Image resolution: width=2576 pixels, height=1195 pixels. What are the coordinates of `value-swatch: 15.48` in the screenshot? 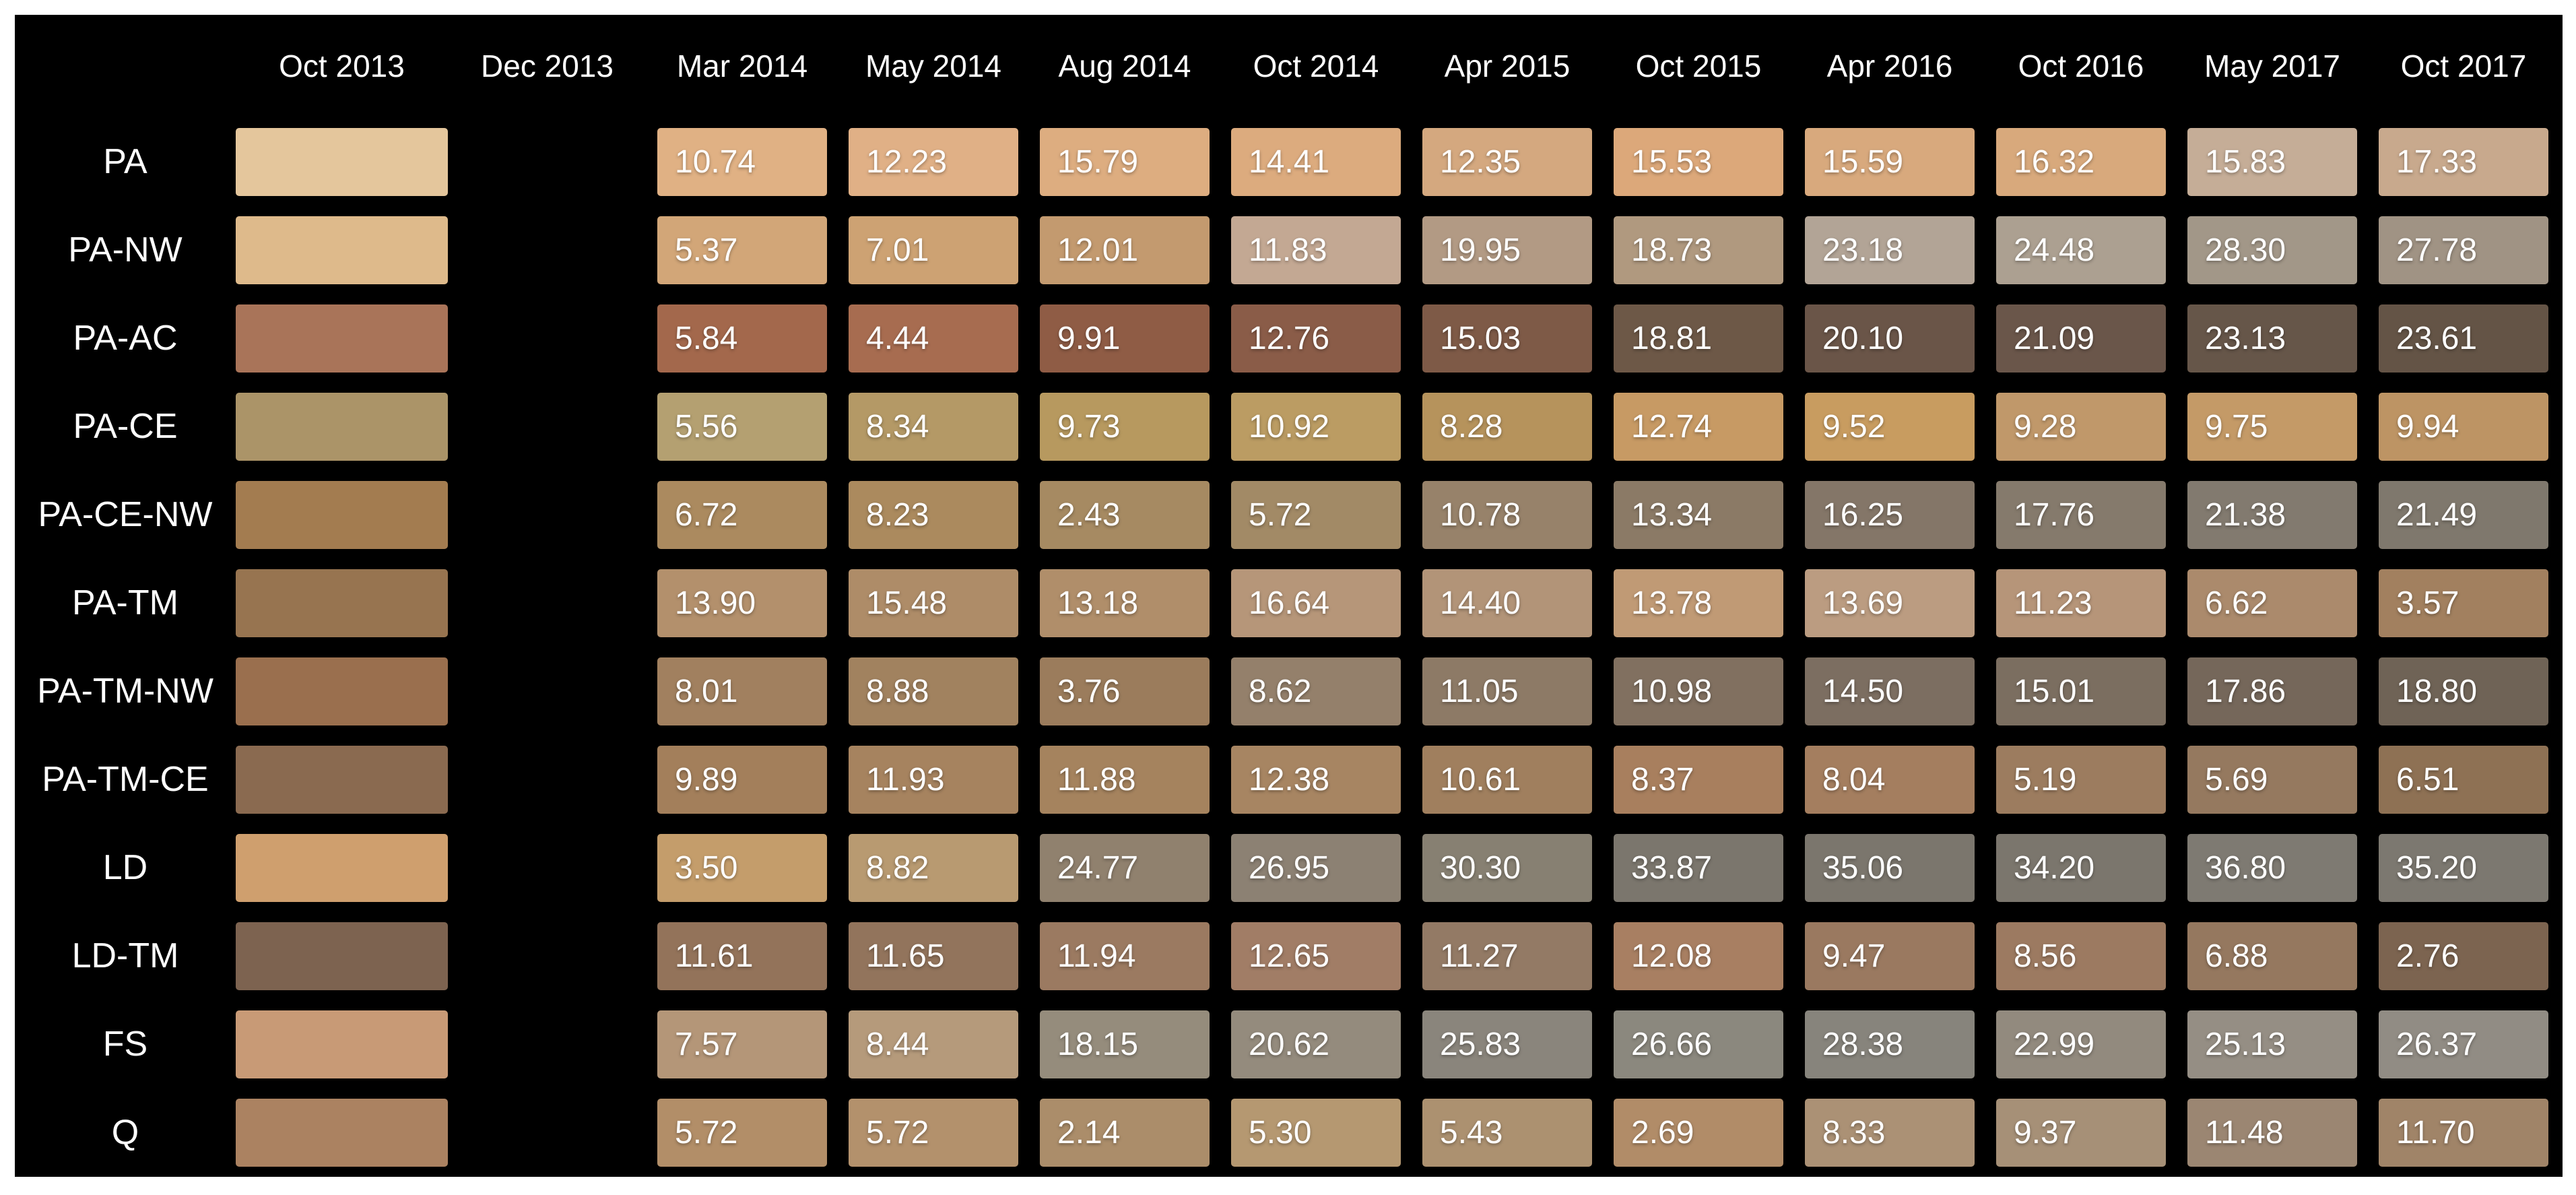 It's located at (933, 603).